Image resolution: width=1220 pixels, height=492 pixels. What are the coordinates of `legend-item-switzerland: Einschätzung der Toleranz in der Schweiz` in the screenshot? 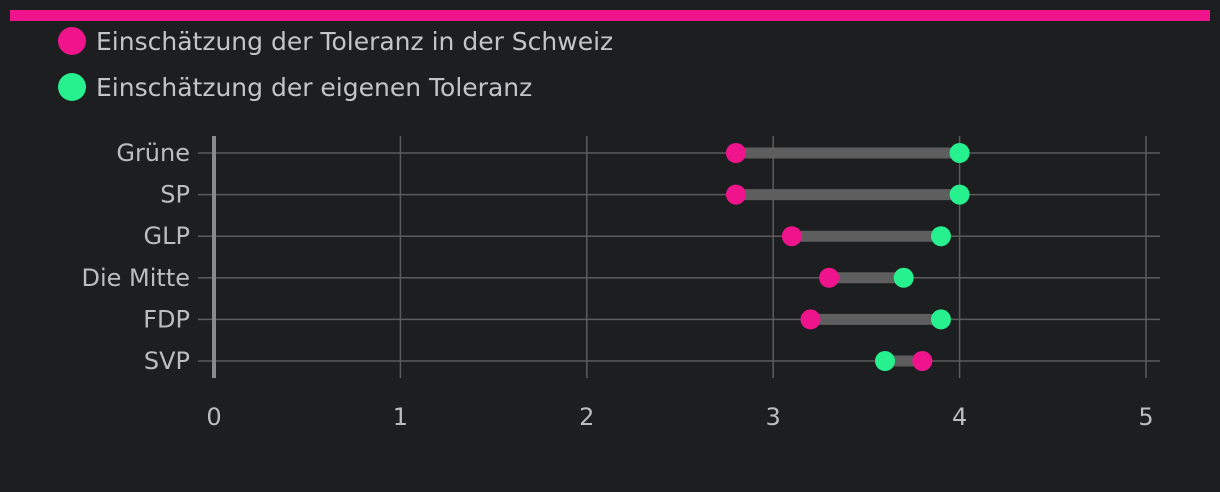 It's located at (335, 41).